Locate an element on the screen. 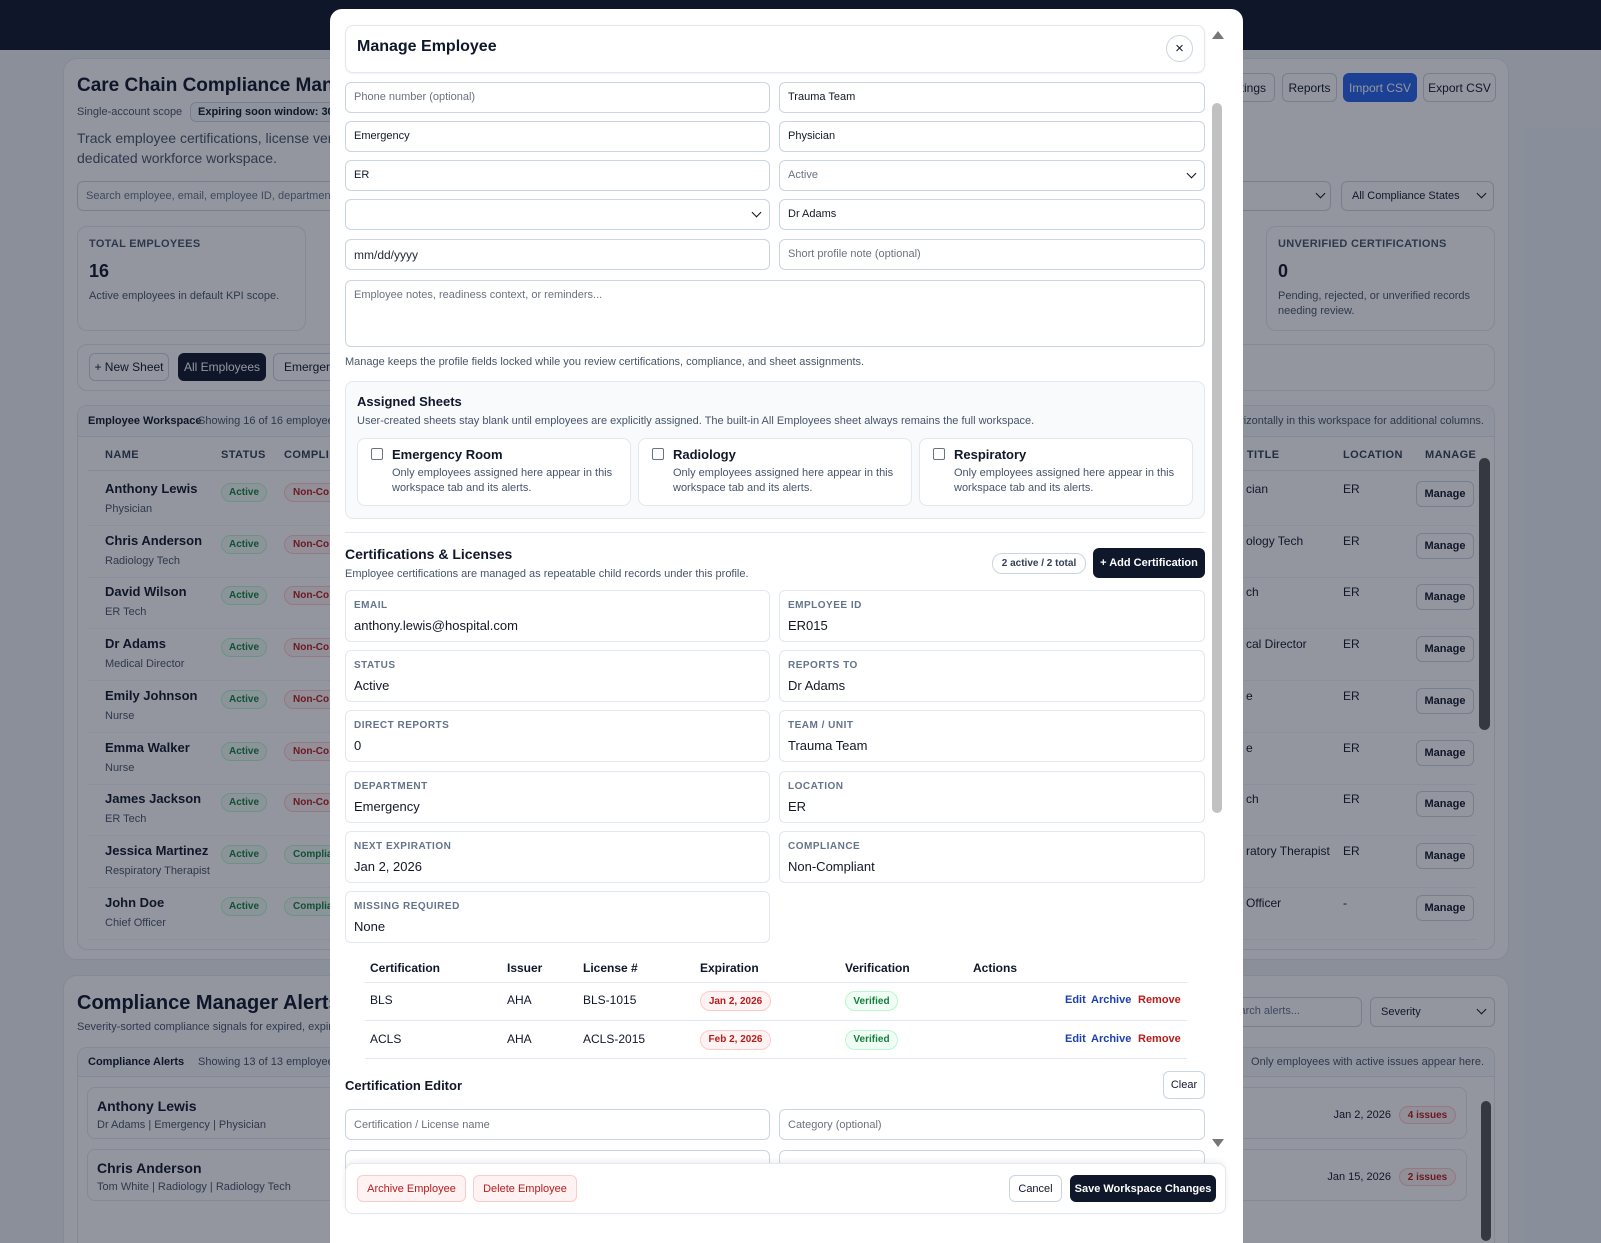 The width and height of the screenshot is (1601, 1243). save-button: Save Workspace Changes is located at coordinates (1143, 1188).